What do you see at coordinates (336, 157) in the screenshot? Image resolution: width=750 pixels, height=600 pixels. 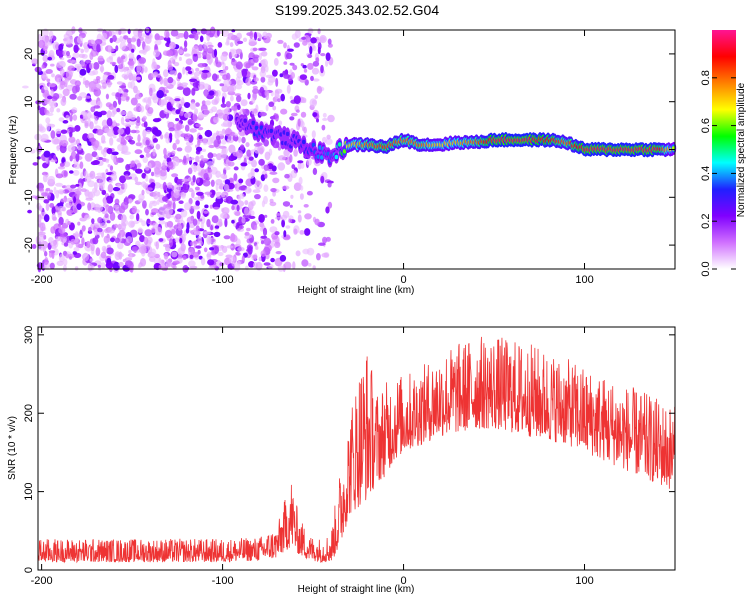 I see `spectrogram-ridge-core` at bounding box center [336, 157].